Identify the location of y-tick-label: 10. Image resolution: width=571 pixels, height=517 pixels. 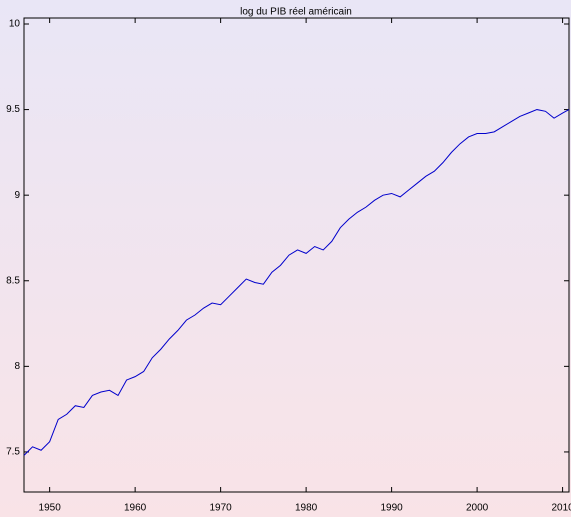
(15, 24).